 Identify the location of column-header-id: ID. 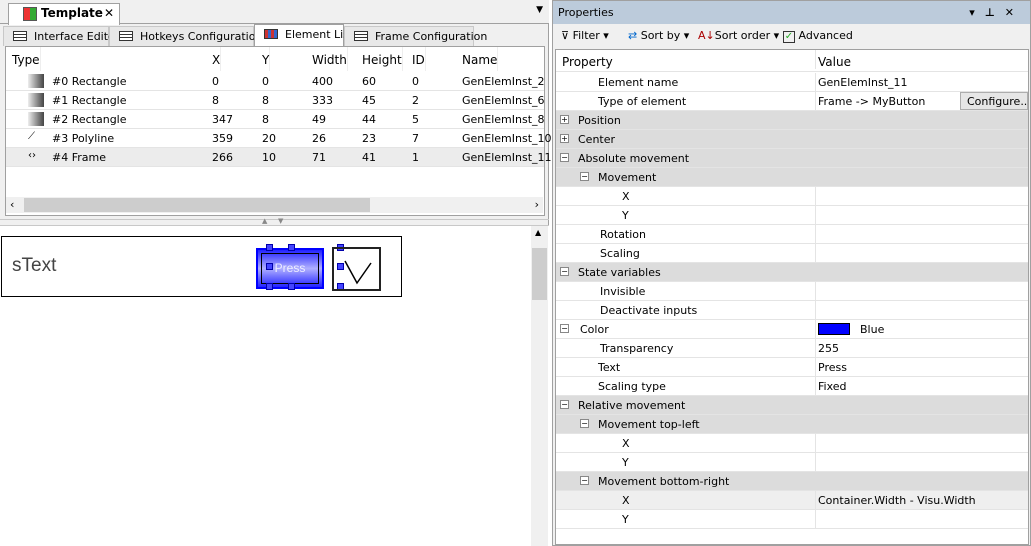
(419, 59).